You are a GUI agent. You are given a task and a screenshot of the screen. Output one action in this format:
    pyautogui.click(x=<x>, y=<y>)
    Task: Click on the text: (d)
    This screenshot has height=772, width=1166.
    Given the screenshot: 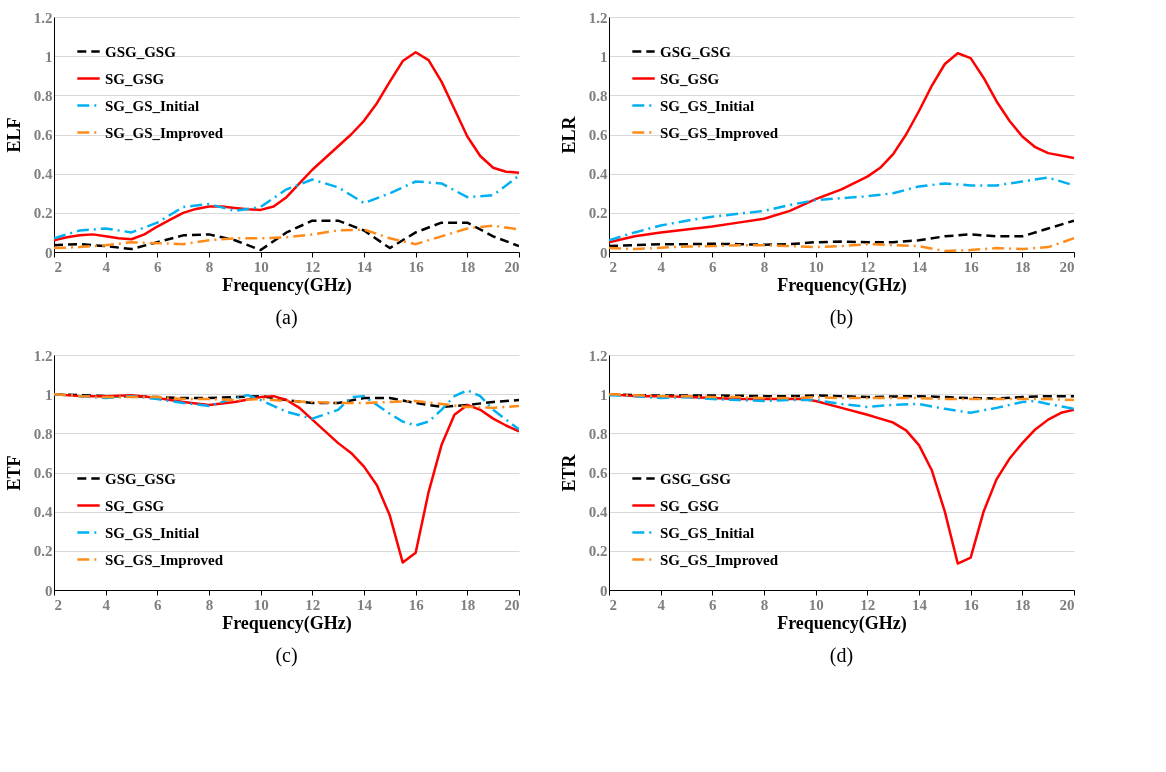 What is the action you would take?
    pyautogui.click(x=841, y=655)
    